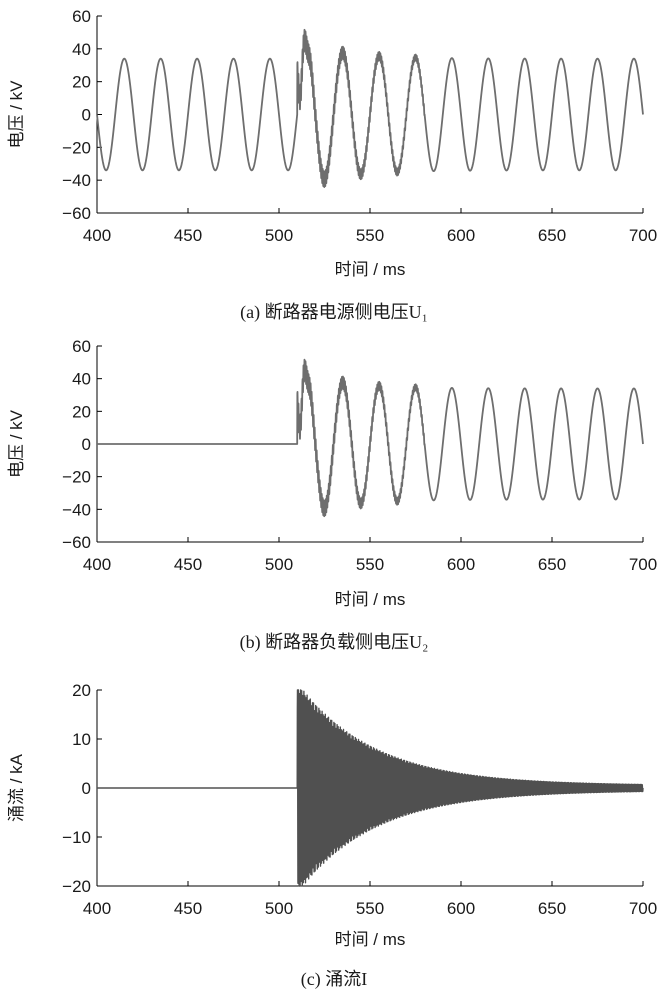  Describe the element at coordinates (334, 312) in the screenshot. I see `panel-caption: (a) 断路器电源侧电压U₁` at that location.